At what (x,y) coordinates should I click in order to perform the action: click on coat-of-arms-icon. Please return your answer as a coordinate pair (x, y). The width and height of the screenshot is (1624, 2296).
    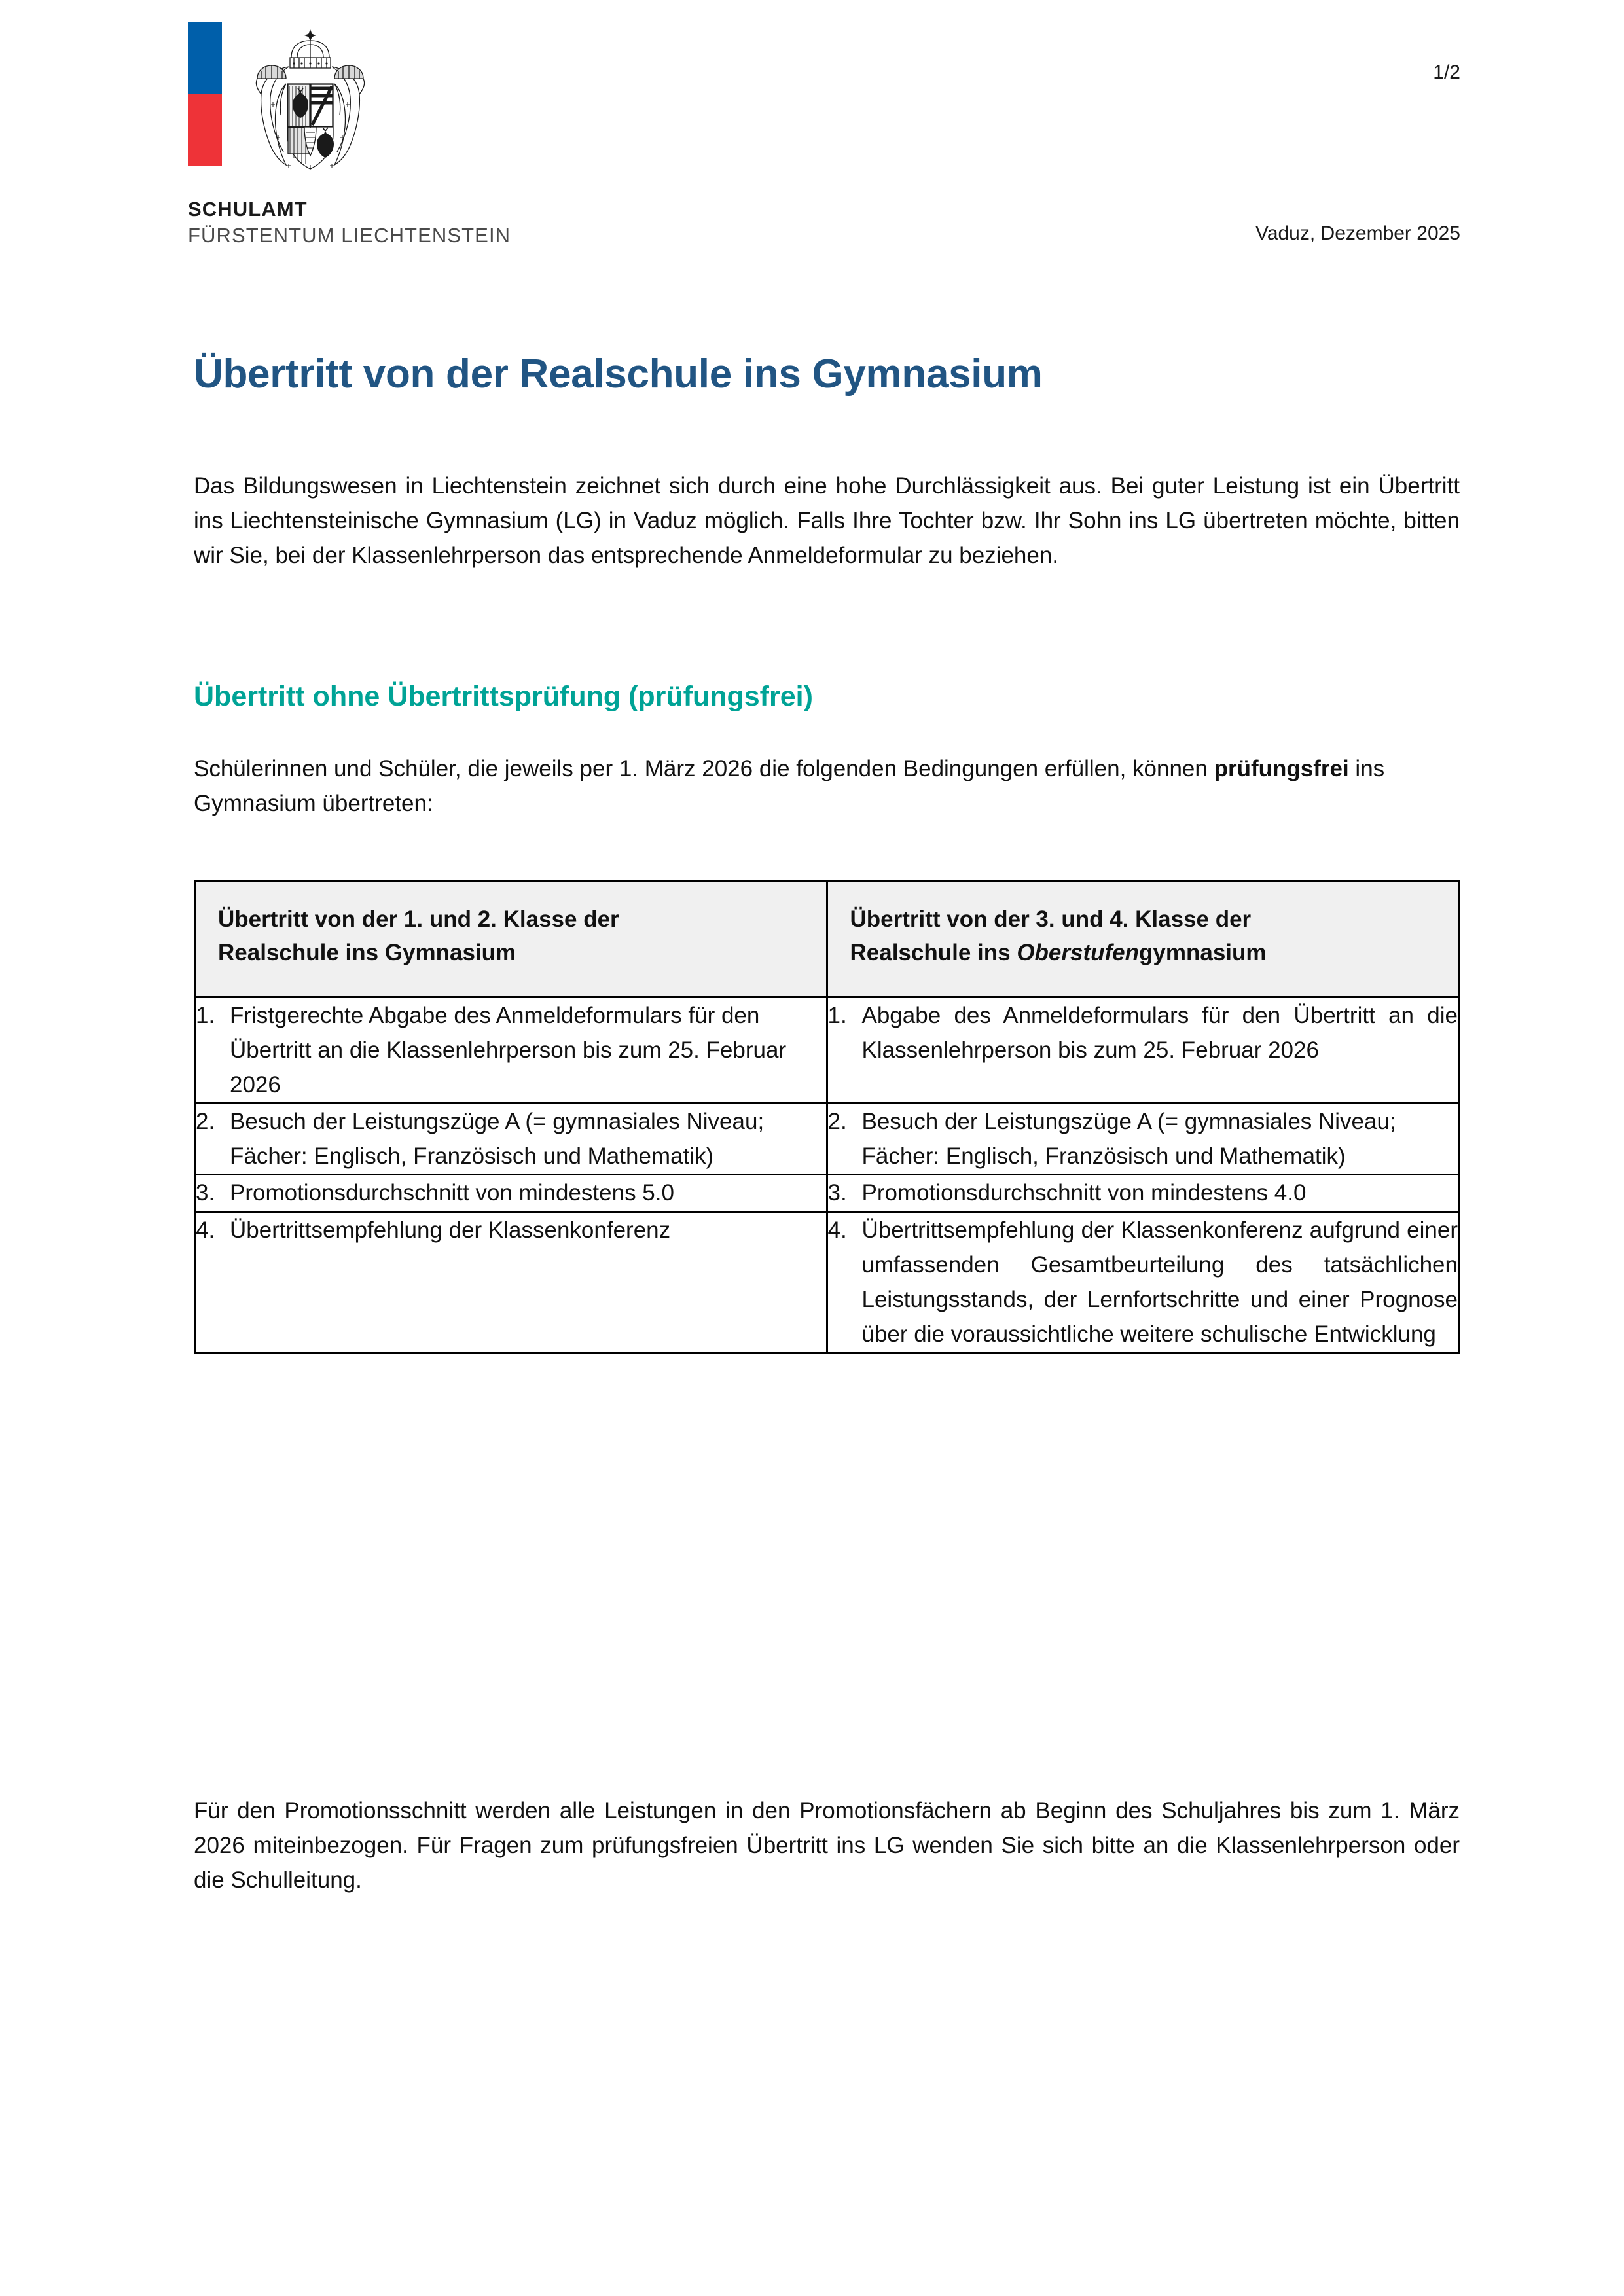
    Looking at the image, I should click on (310, 99).